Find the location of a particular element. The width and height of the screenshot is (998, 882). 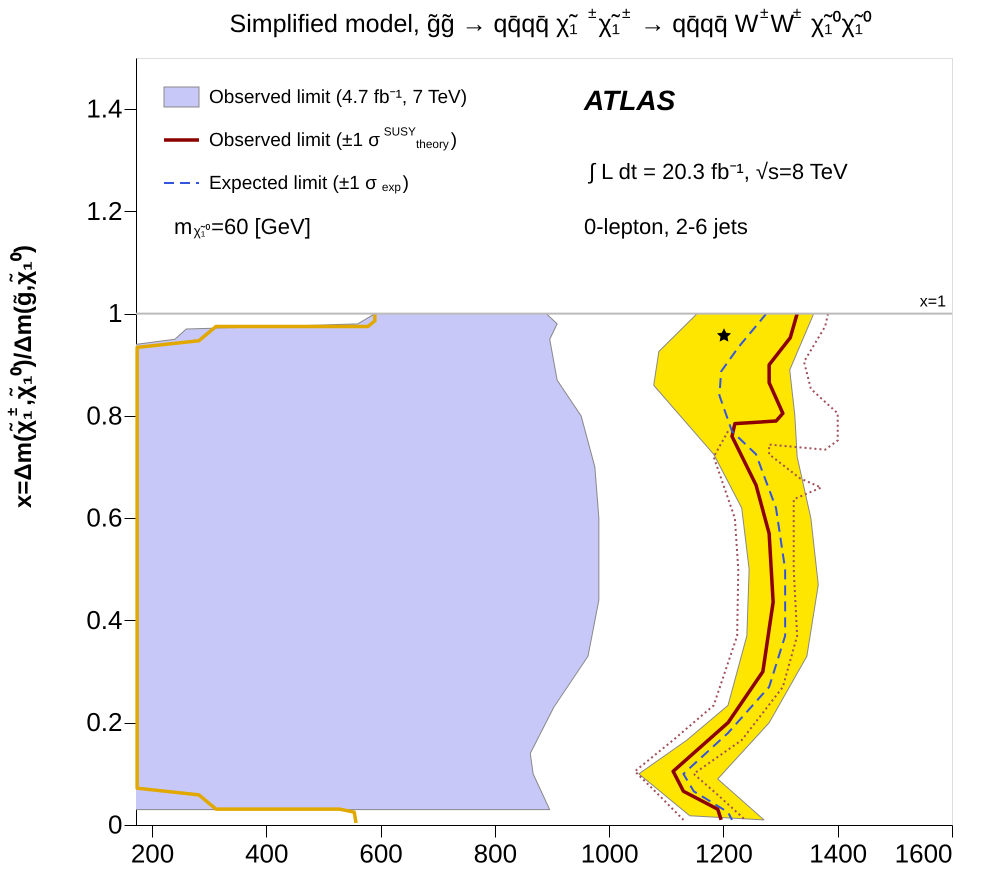

annotation: 0-lepton, 2-6 jets is located at coordinates (666, 226).